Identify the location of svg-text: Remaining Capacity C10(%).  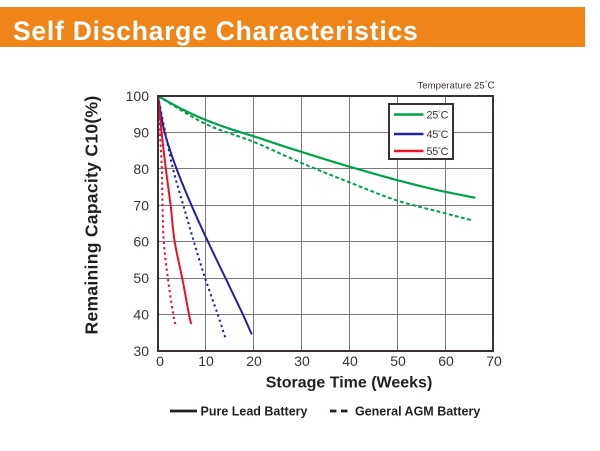
(92, 215).